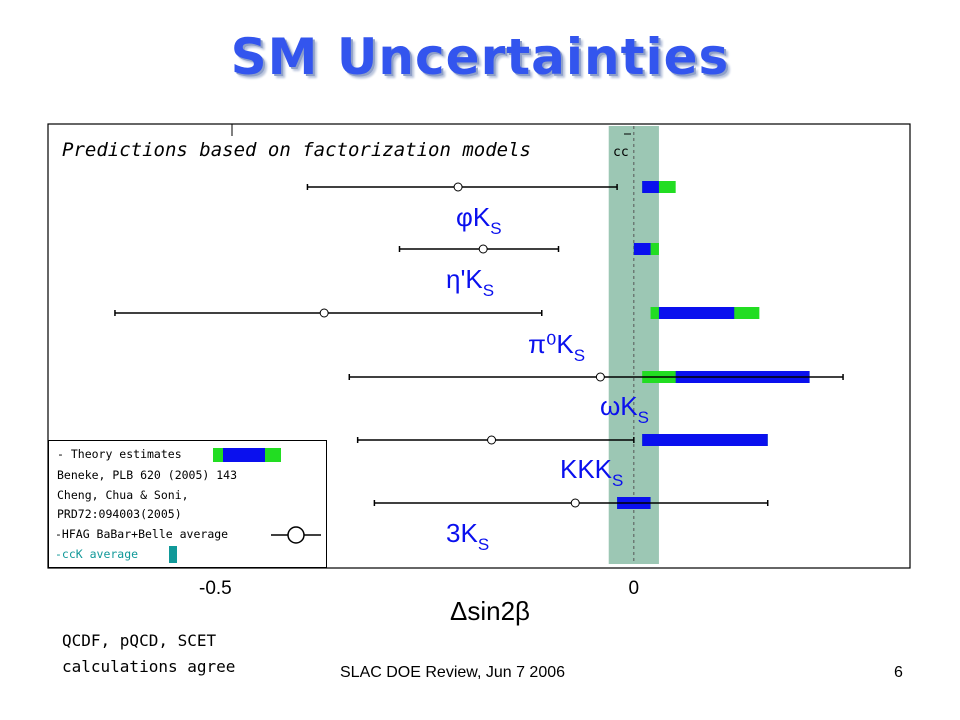  What do you see at coordinates (642, 249) in the screenshot?
I see `mode-2-theory-inner-bar` at bounding box center [642, 249].